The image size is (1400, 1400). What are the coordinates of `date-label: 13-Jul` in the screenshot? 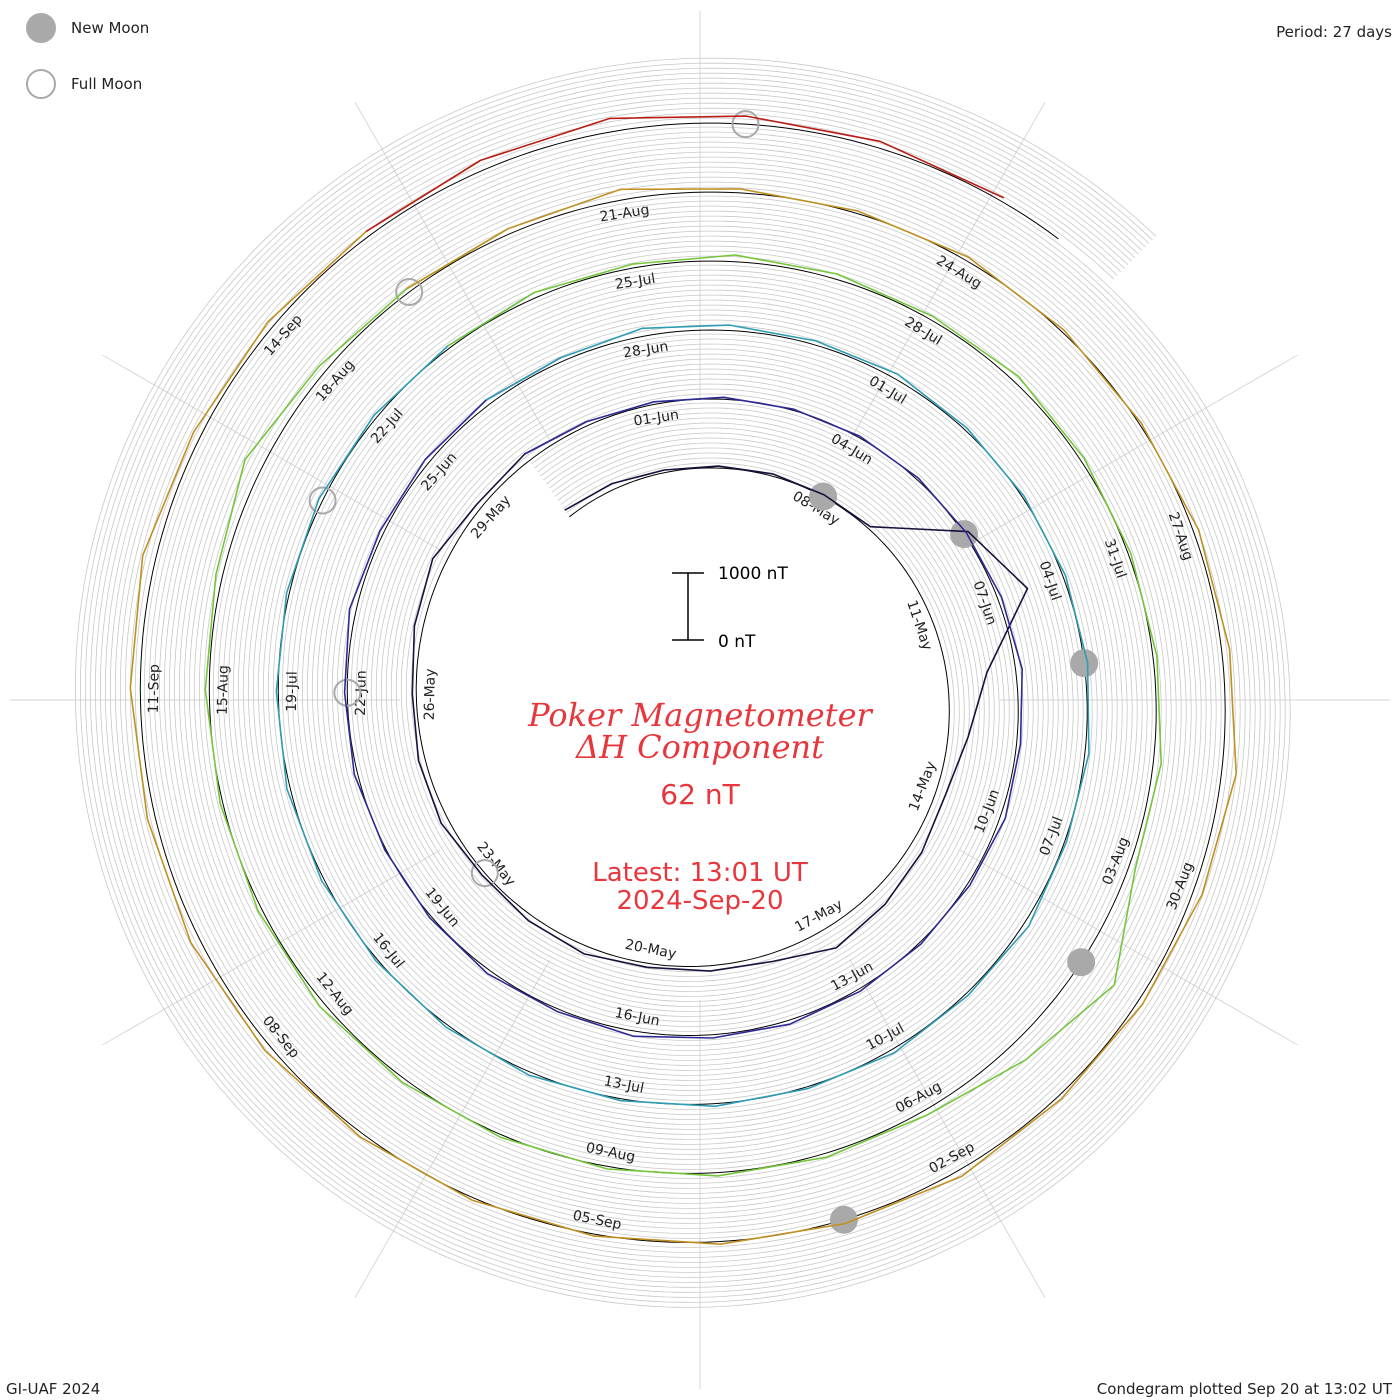 It's located at (623, 1085).